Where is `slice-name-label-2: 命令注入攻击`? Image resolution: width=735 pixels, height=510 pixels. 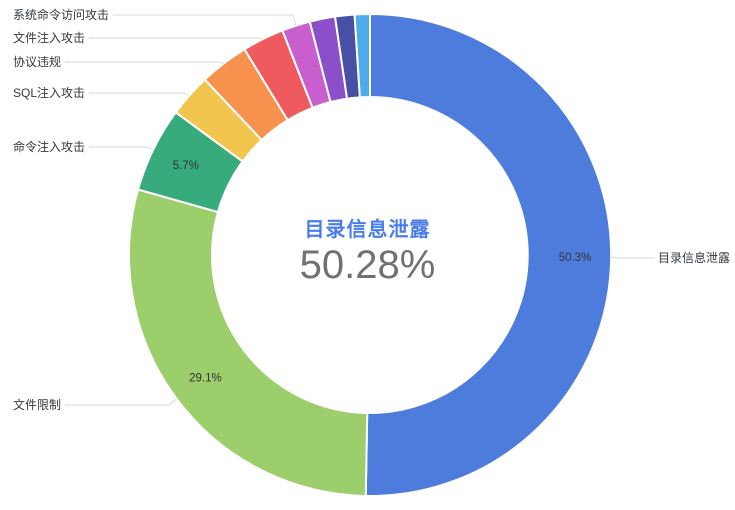 slice-name-label-2: 命令注入攻击 is located at coordinates (49, 146).